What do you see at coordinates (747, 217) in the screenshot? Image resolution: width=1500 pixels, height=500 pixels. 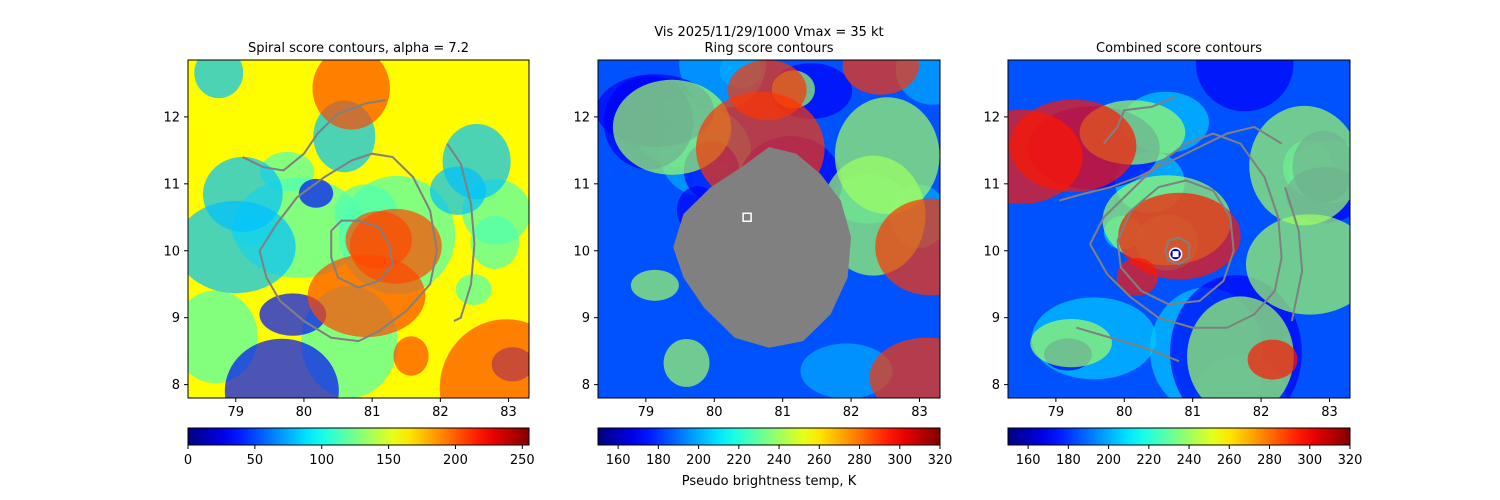 I see `center-marker` at bounding box center [747, 217].